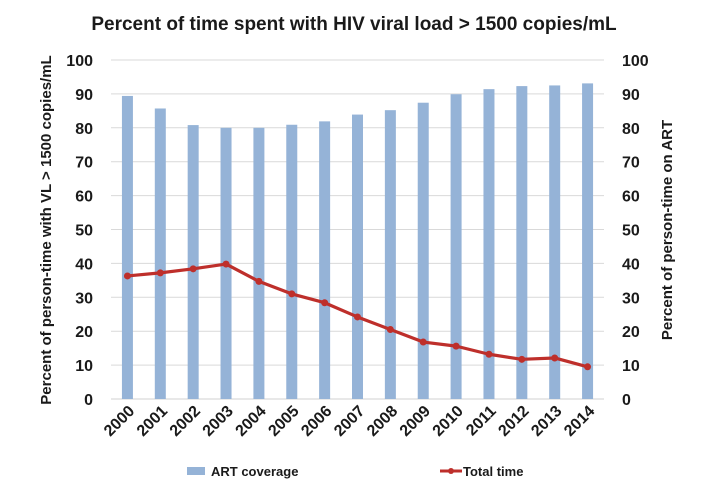 Image resolution: width=708 pixels, height=489 pixels. I want to click on right-y-tick-label: 40, so click(631, 264).